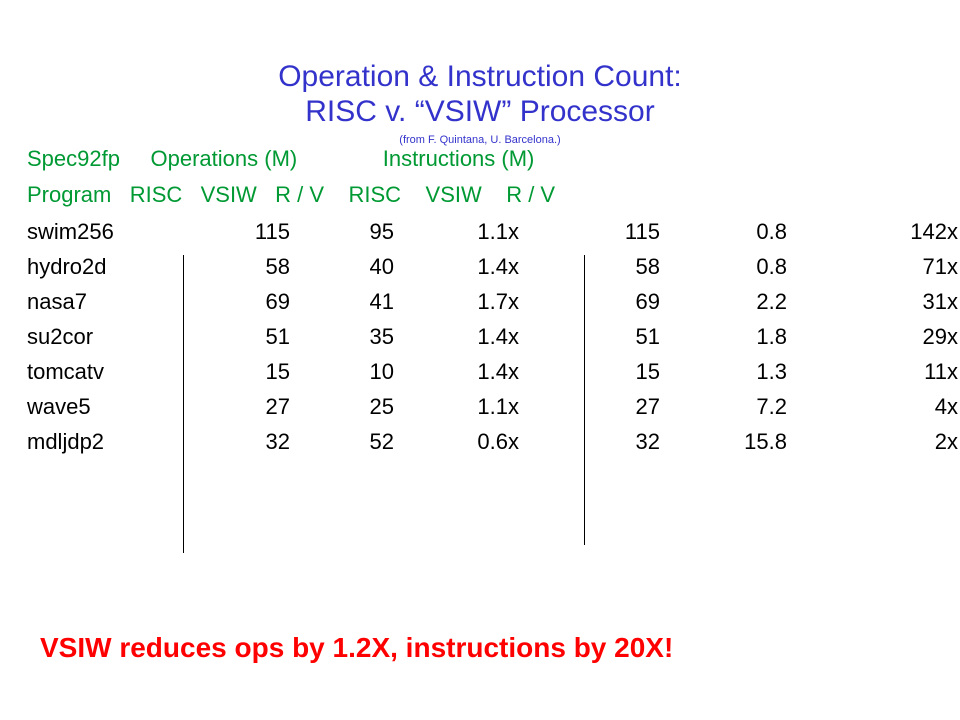  I want to click on ins-ratio: 4x, so click(946, 406).